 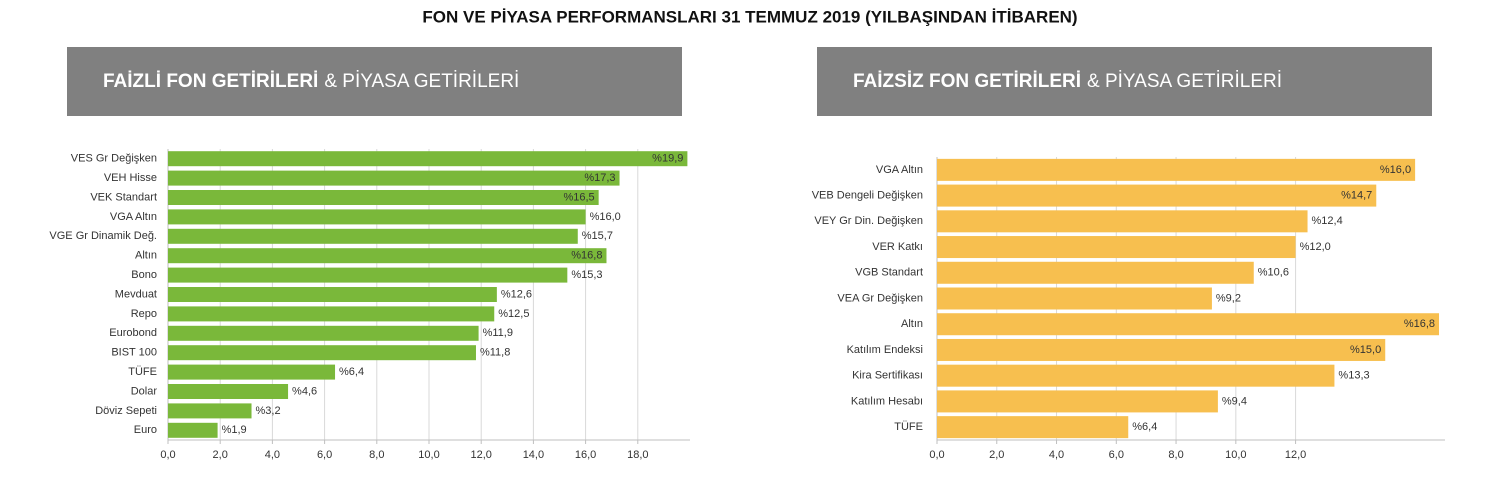 I want to click on header-text: FAİZLİ FON GETİRİLERİ & PİYASA GETİRİLERİ, so click(x=311, y=81).